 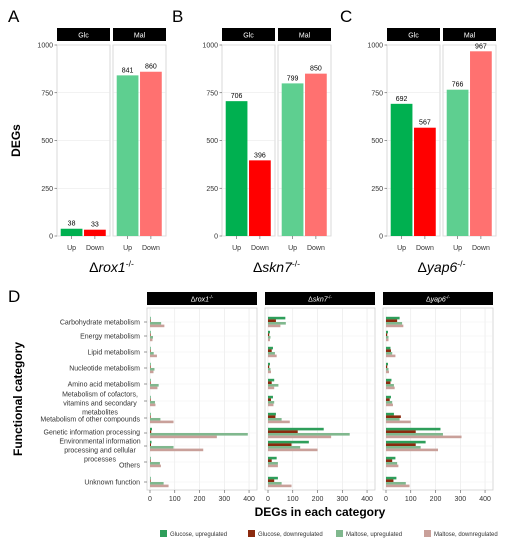 What do you see at coordinates (104, 369) in the screenshot?
I see `category-label: Nucleotide metabolism` at bounding box center [104, 369].